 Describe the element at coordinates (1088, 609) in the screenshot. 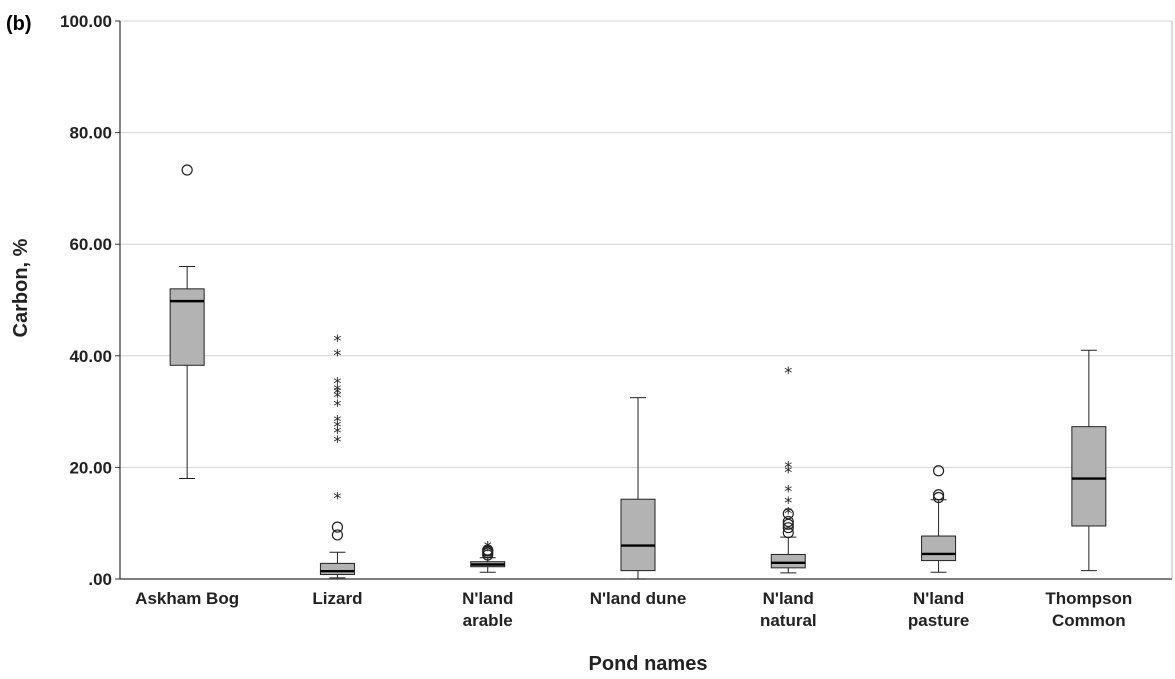

I see `x-category-label: Thompson Common` at that location.